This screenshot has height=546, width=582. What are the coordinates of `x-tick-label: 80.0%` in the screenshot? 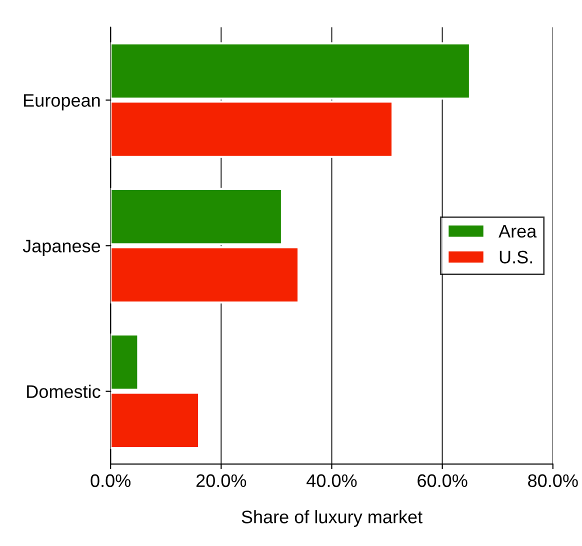 It's located at (553, 481).